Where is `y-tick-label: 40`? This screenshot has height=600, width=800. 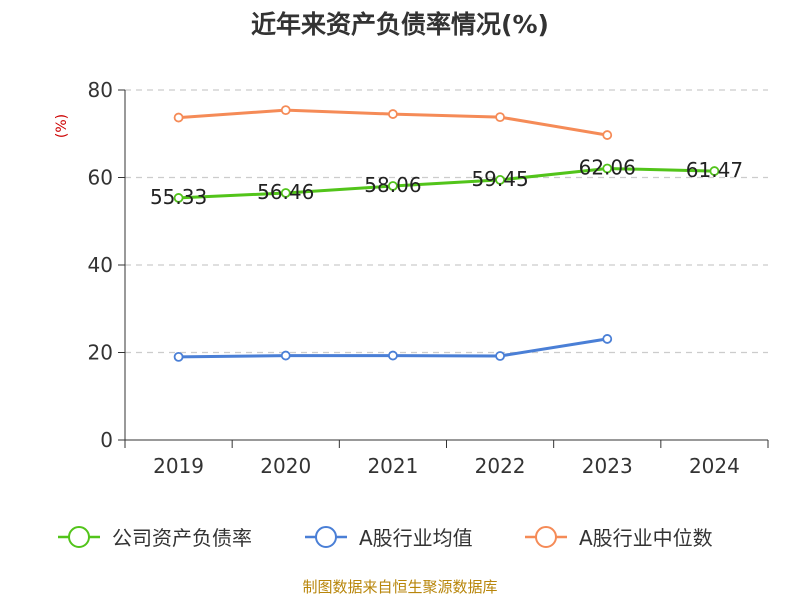 y-tick-label: 40 is located at coordinates (100, 265).